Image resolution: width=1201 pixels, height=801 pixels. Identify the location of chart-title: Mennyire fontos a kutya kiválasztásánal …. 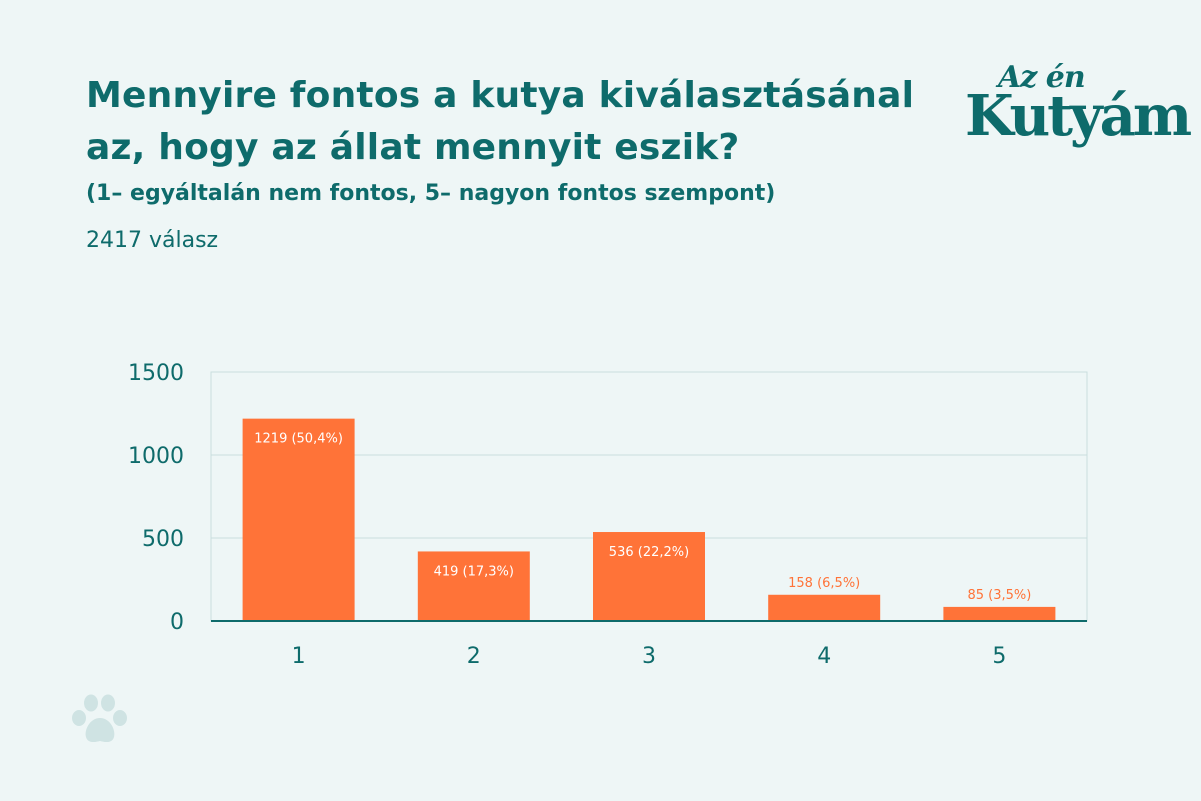
(500, 121).